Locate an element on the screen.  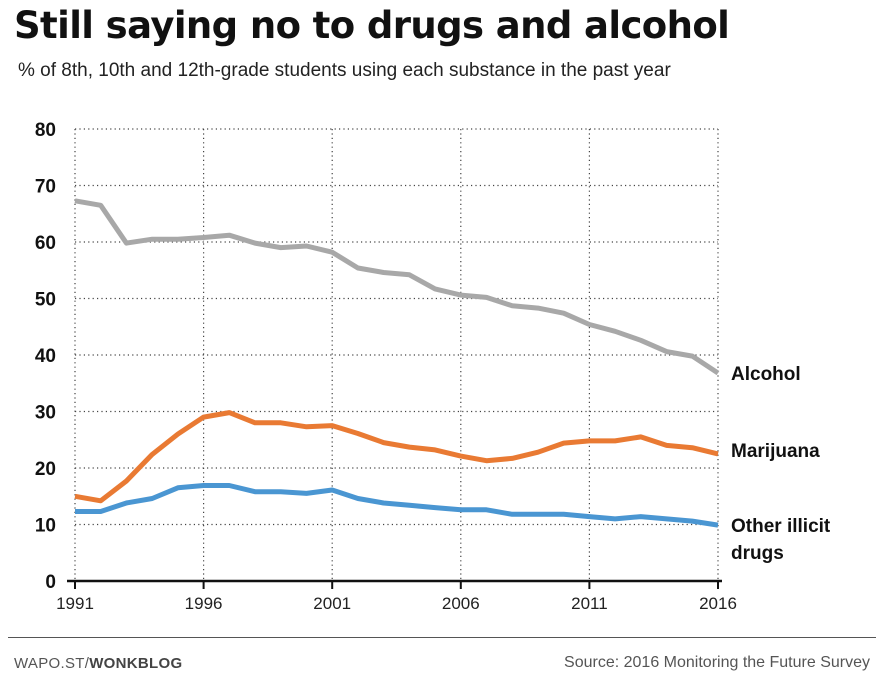
y-tick-label-40: 40 is located at coordinates (45, 356).